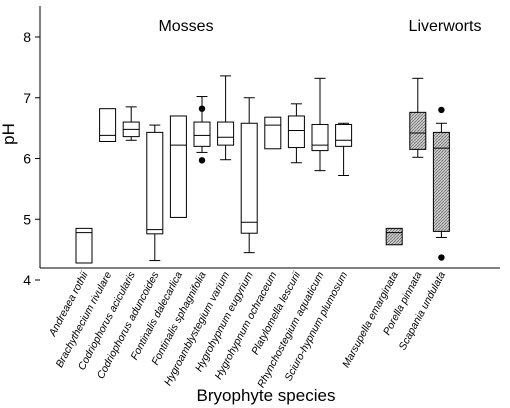  Describe the element at coordinates (27, 280) in the screenshot. I see `y-tick-label: 4` at that location.